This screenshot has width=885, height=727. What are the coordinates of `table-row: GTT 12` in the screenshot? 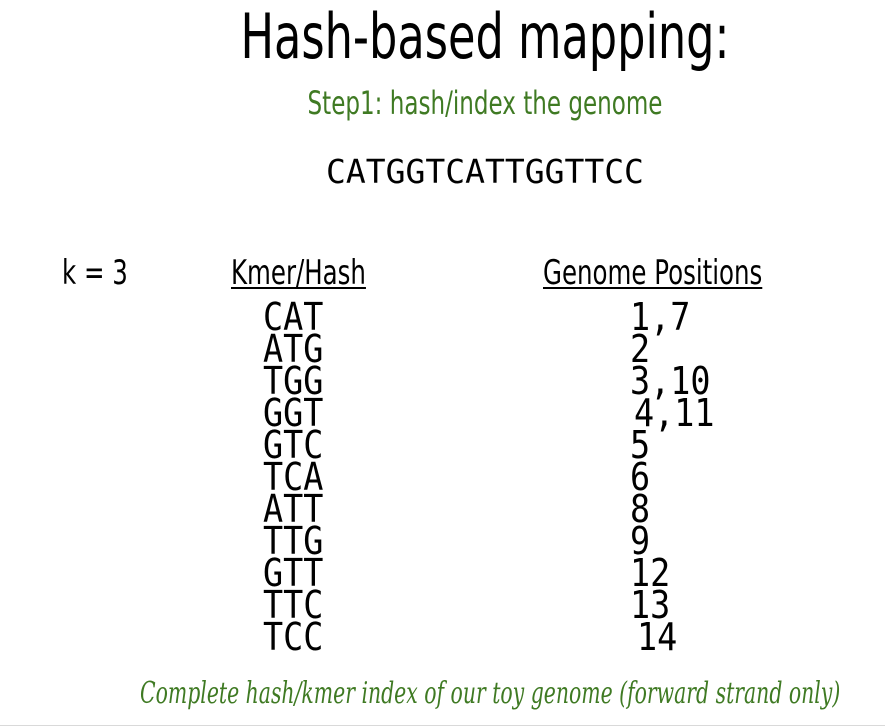 It's located at (442, 573).